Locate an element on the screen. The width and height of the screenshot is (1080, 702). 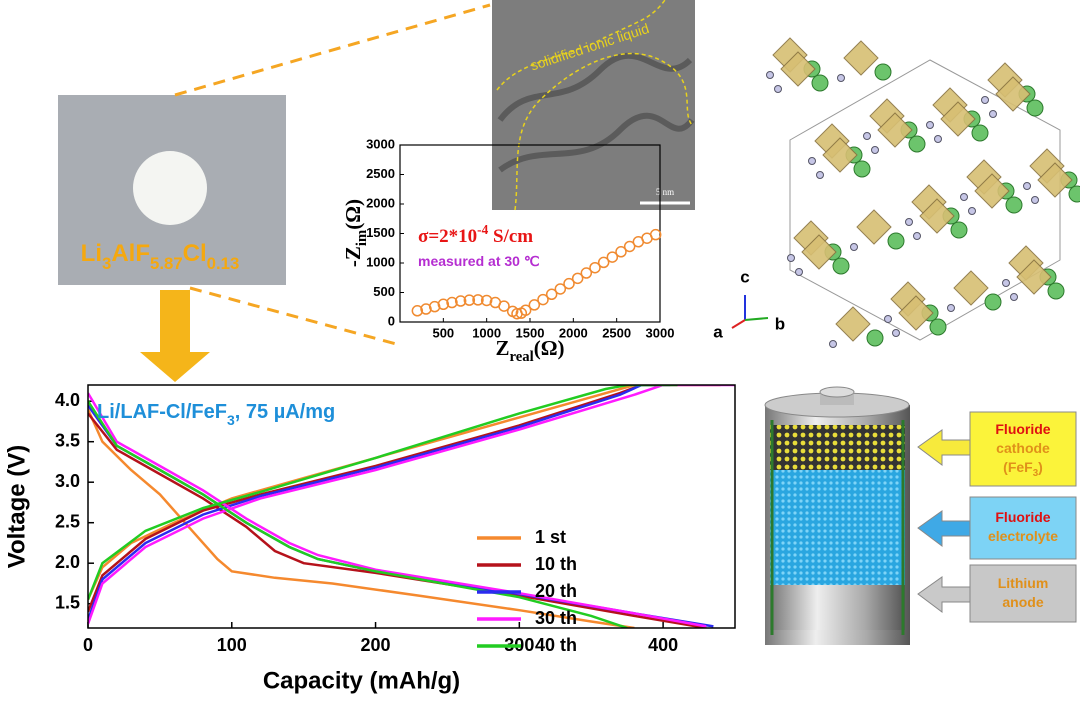
y-tick-label: 1.5 is located at coordinates (67, 602).